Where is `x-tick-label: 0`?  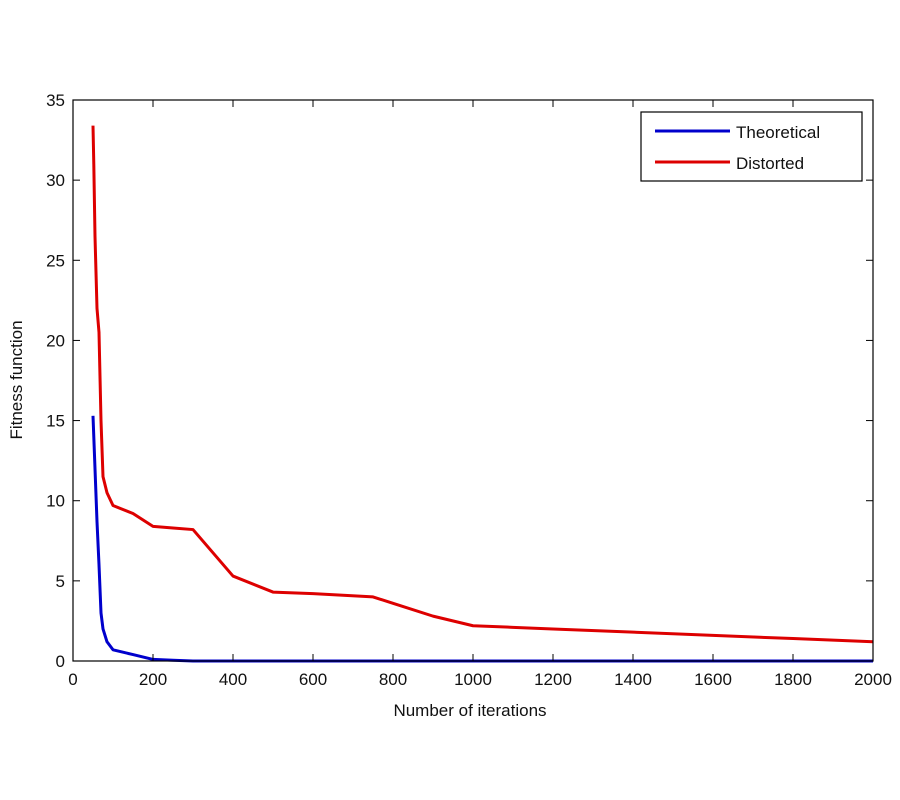 x-tick-label: 0 is located at coordinates (72, 679).